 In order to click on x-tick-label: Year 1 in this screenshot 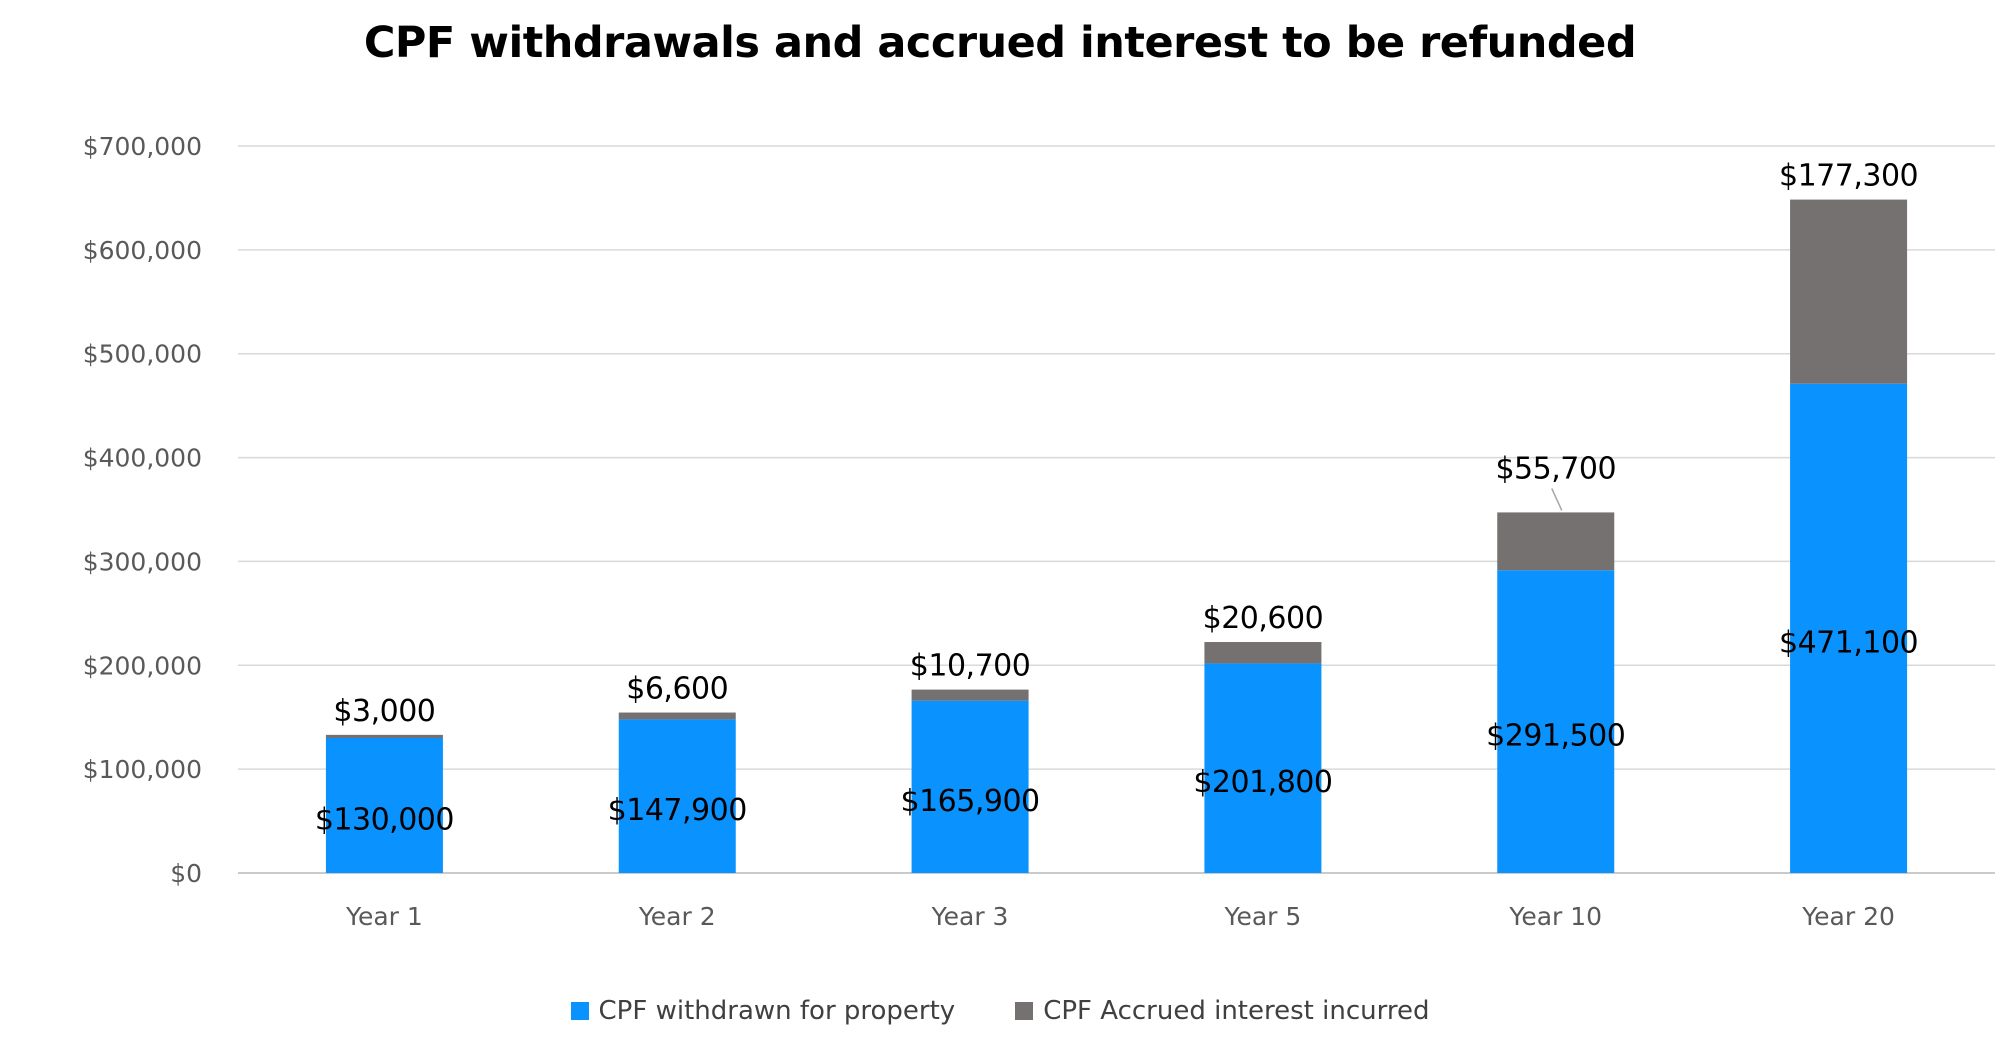, I will do `click(384, 916)`.